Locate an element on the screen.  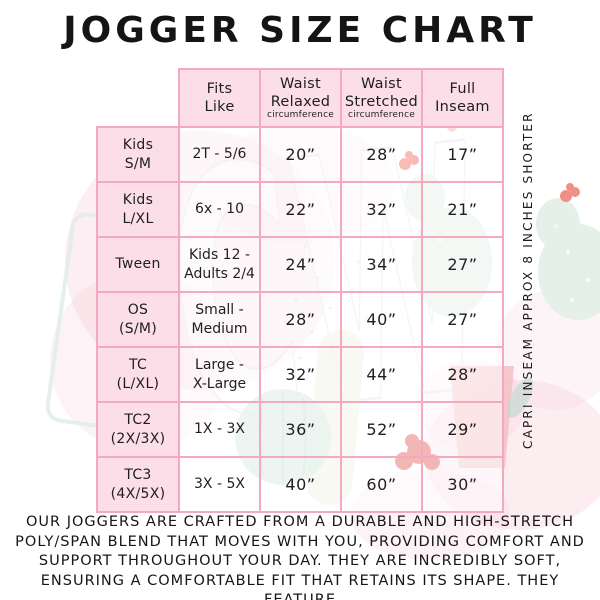
column-header-waist-relaxed: Waist Relaxed circumference is located at coordinates (300, 98).